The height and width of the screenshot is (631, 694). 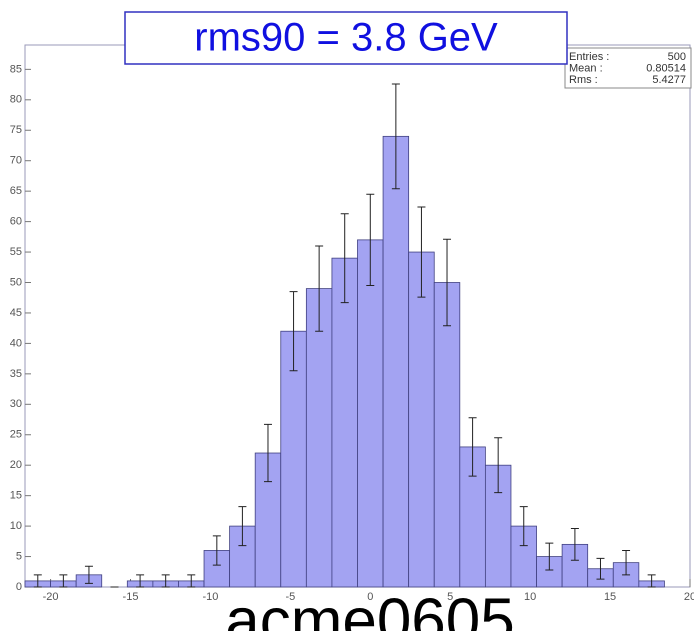 What do you see at coordinates (16, 404) in the screenshot?
I see `y-tick-label: 30` at bounding box center [16, 404].